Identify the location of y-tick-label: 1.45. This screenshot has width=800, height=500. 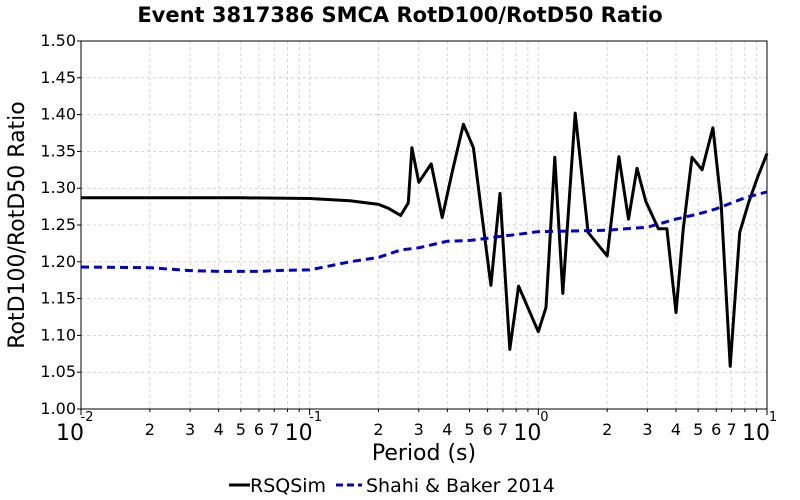
(58, 77).